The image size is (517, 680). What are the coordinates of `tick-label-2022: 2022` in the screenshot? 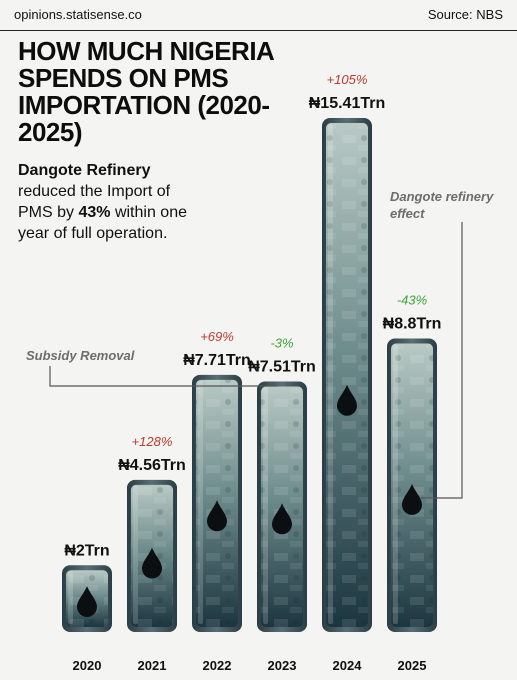 It's located at (217, 665).